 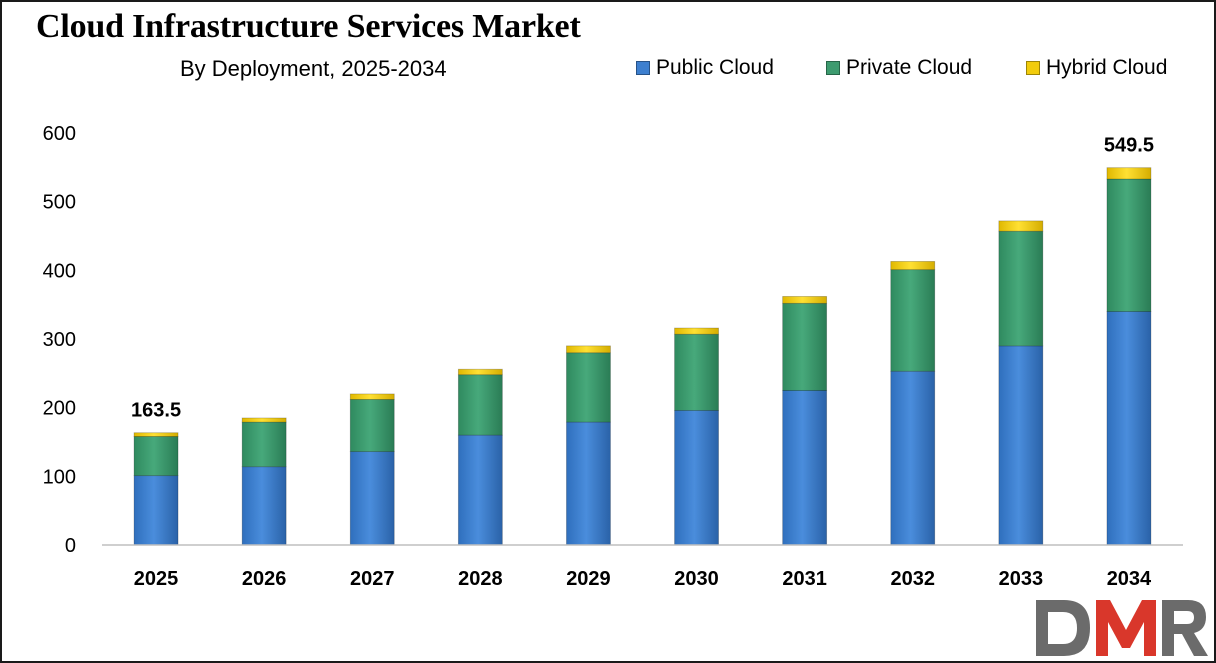 I want to click on y-tick-label: 200, so click(x=59, y=409).